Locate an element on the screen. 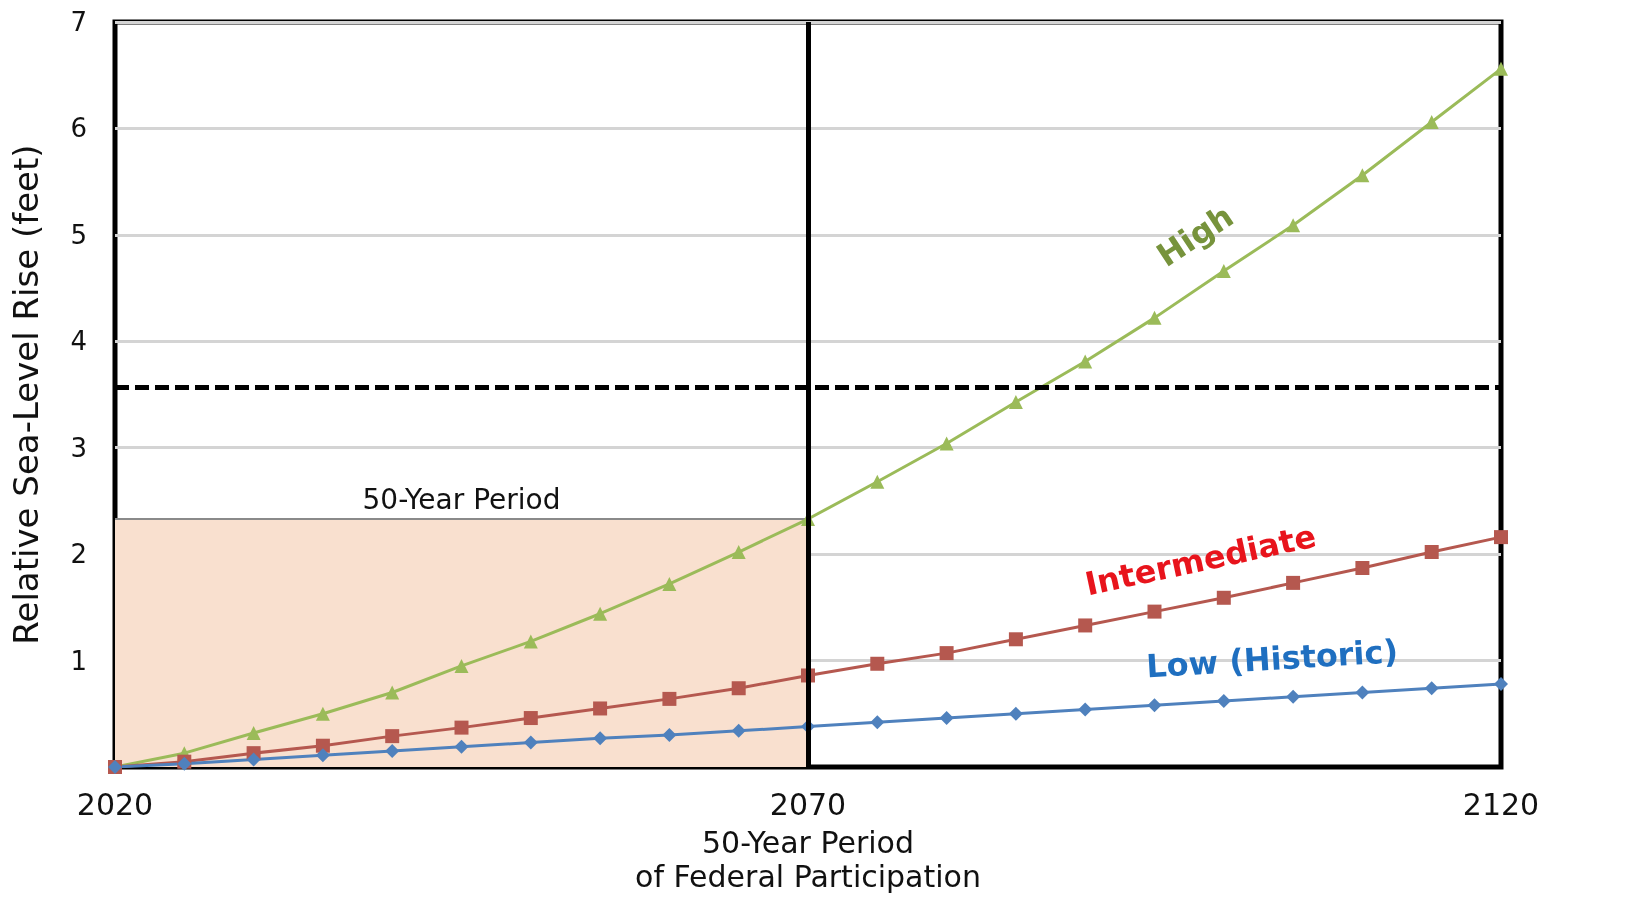  y-tick-label: 1 is located at coordinates (78, 660).